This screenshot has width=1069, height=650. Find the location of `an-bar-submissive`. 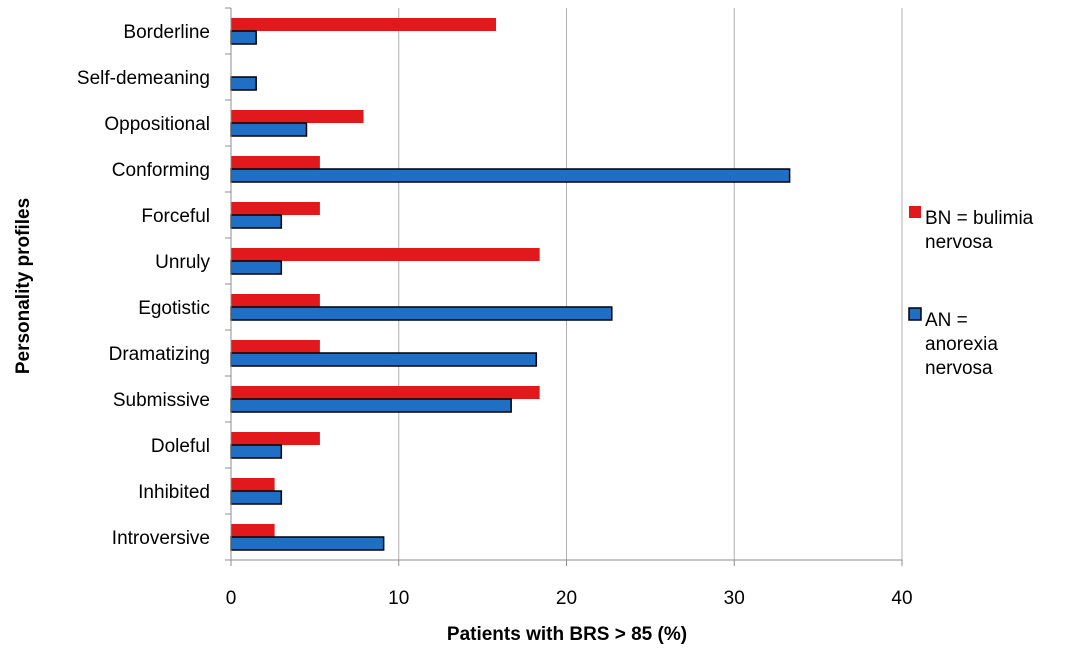

an-bar-submissive is located at coordinates (371, 405).